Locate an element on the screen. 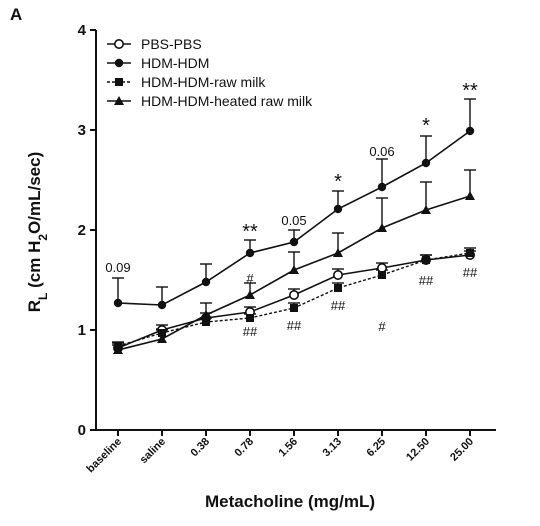 The image size is (540, 526). significance-annotation: 0.06 is located at coordinates (381, 151).